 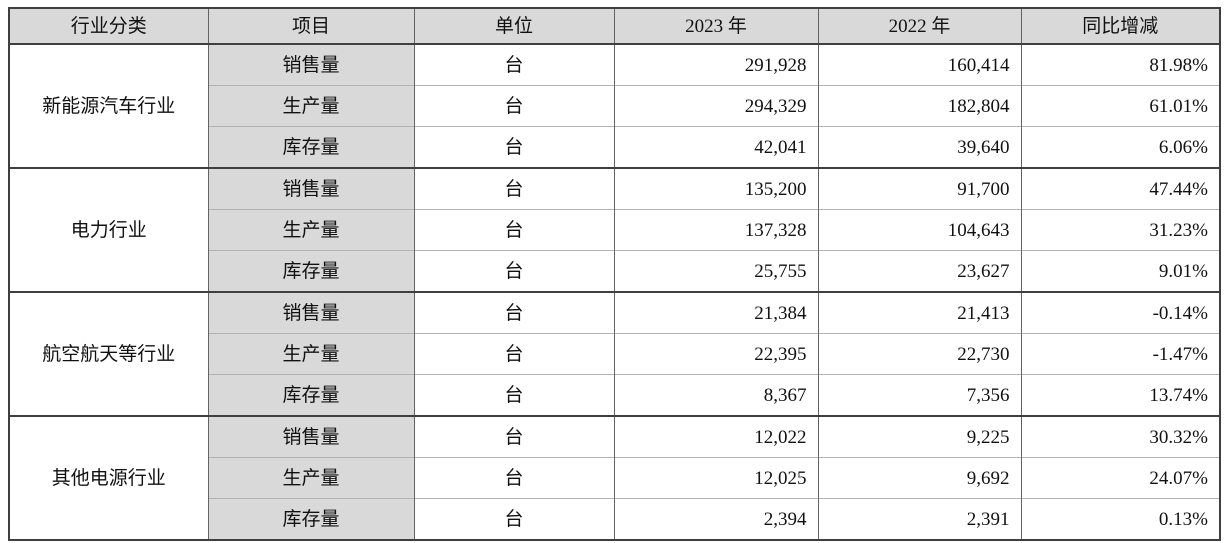 I want to click on table-row: 生产量台 22,395 22,730 -1.47%, so click(x=615, y=354).